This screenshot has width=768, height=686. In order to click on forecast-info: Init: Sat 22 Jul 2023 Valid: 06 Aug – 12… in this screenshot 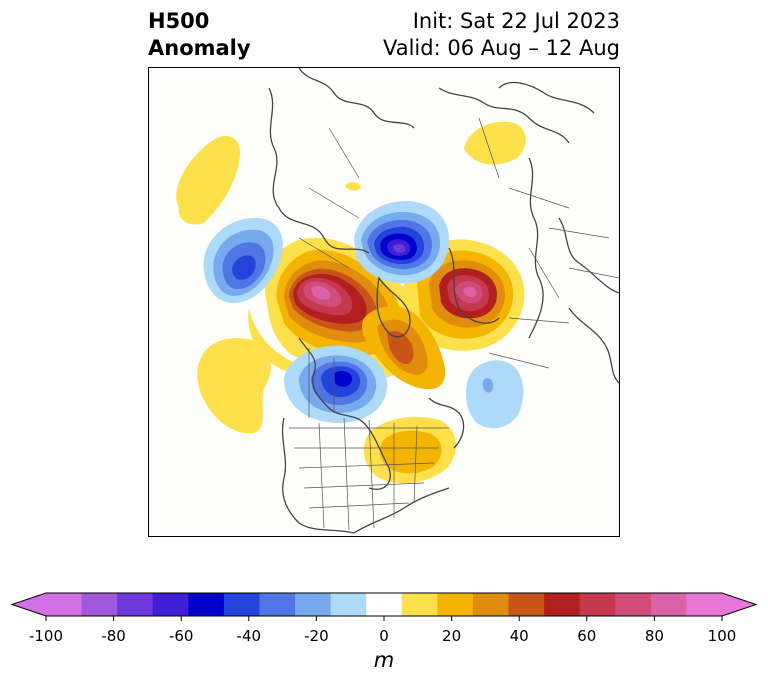, I will do `click(501, 35)`.